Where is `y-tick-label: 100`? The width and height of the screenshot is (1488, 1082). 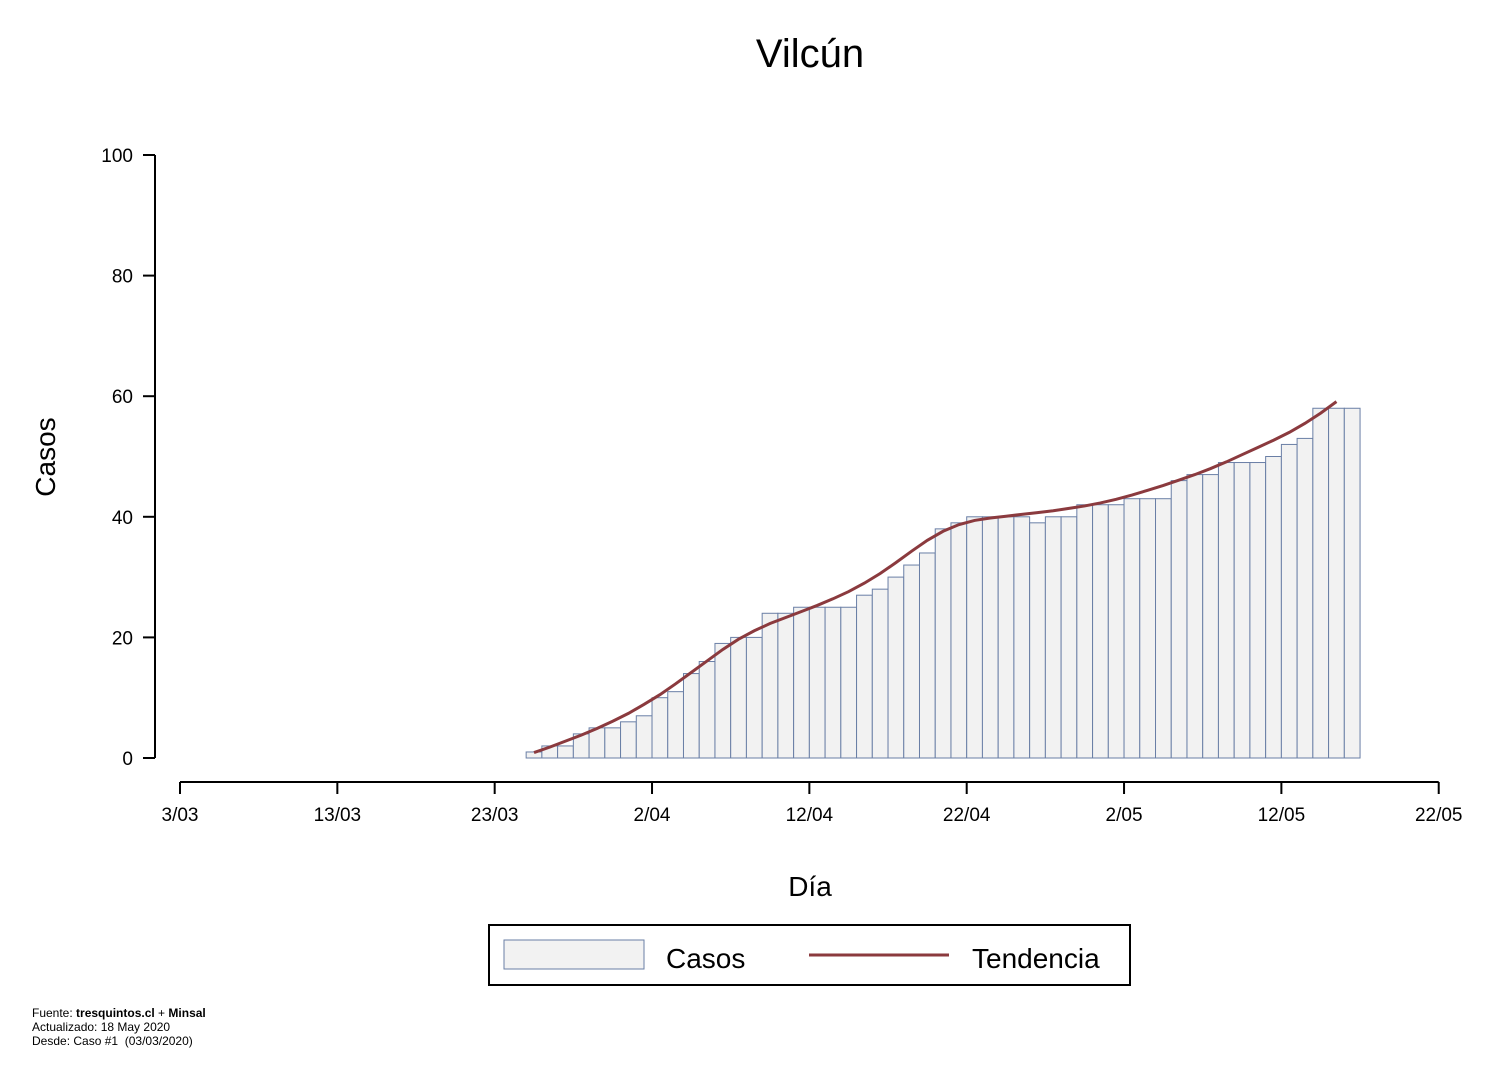 y-tick-label: 100 is located at coordinates (117, 156).